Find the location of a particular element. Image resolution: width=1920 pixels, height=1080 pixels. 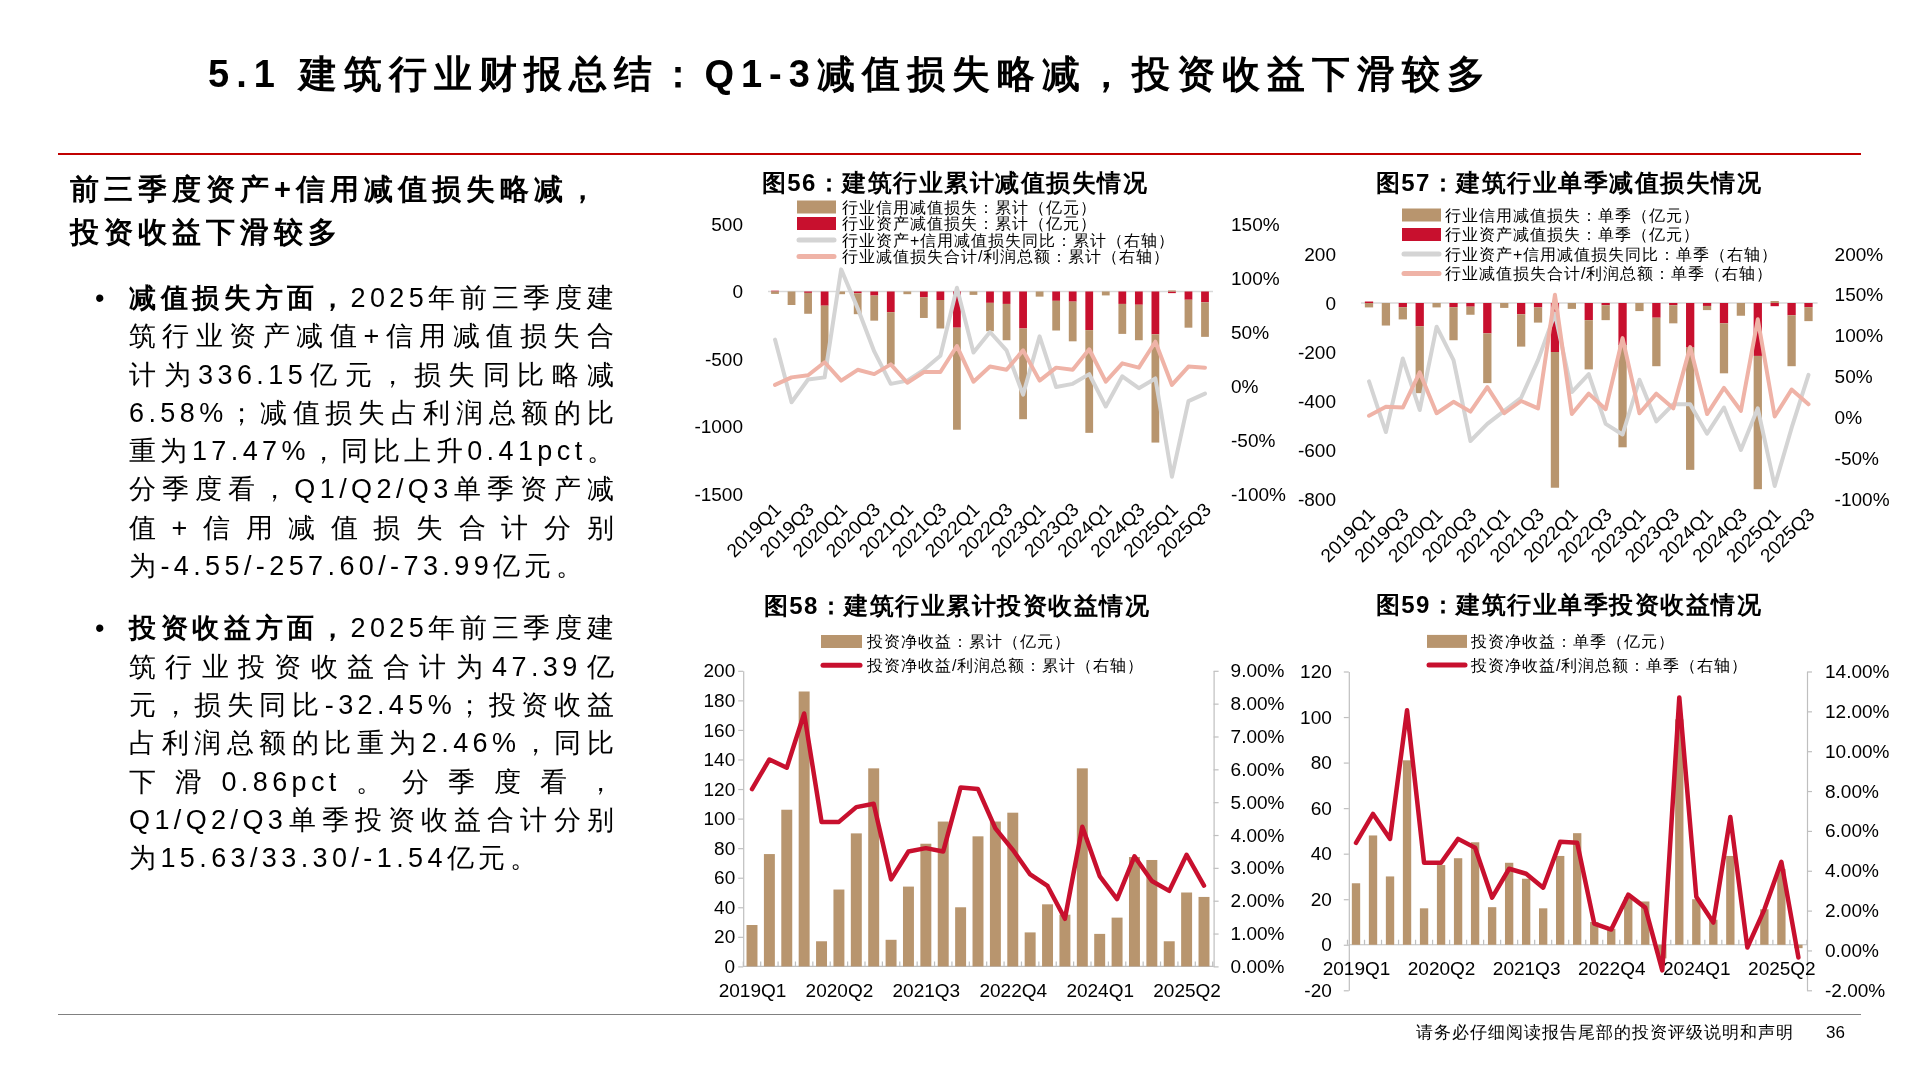

text: 36 is located at coordinates (1835, 1033).